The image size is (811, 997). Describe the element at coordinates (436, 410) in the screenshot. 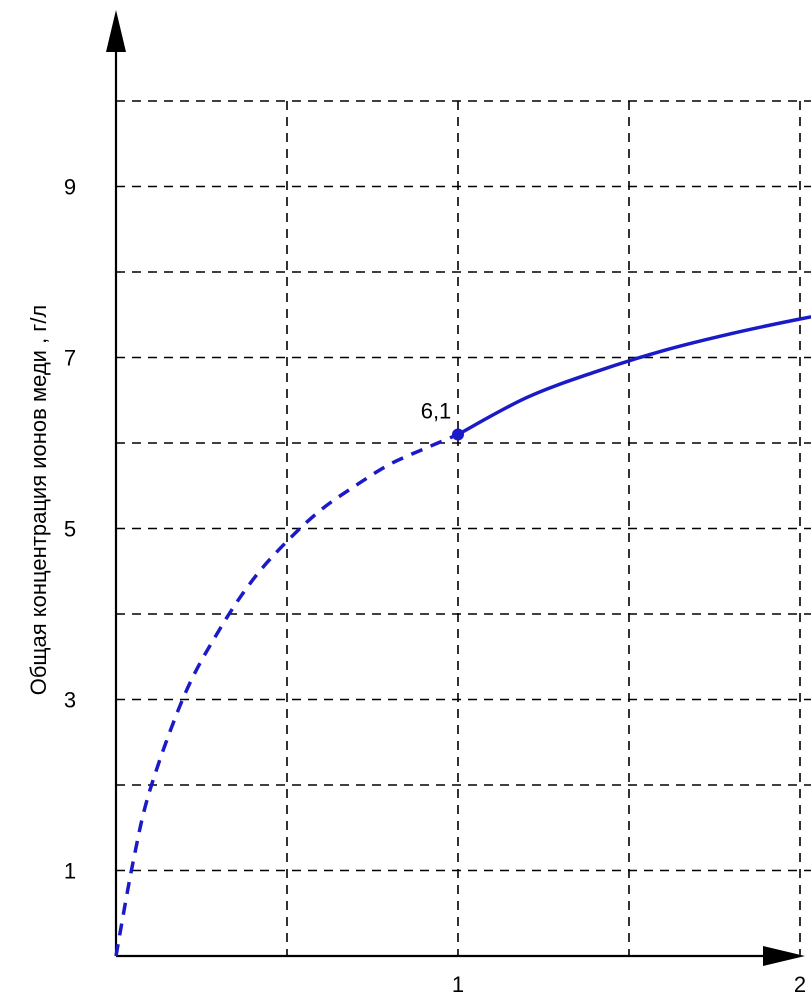

I see `data-point-label: 6,1` at that location.